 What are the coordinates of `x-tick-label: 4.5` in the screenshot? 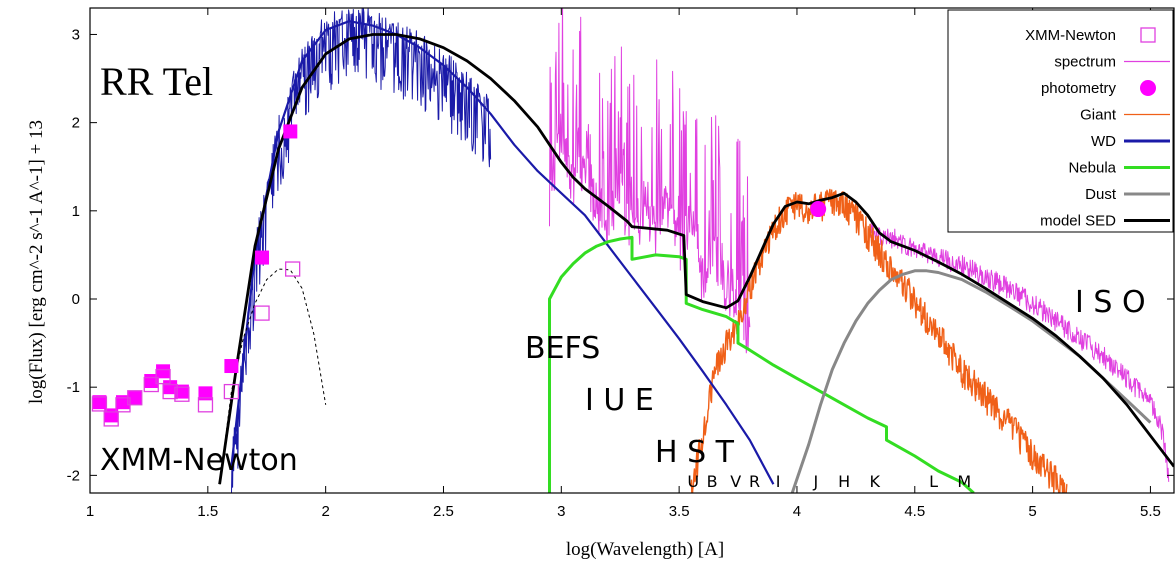 It's located at (914, 511).